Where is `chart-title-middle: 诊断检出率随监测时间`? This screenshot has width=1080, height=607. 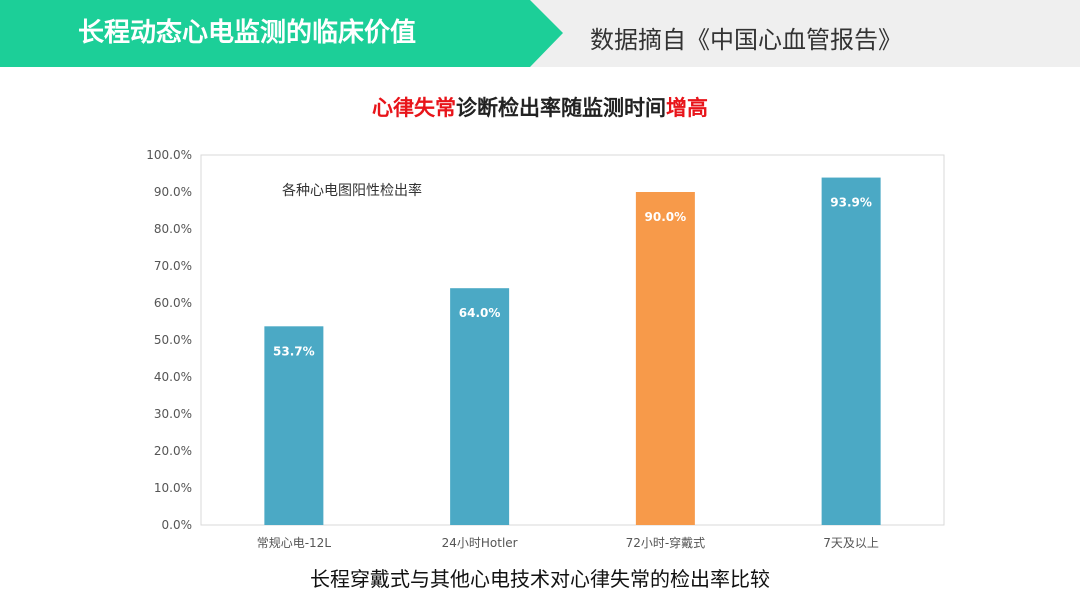 chart-title-middle: 诊断检出率随监测时间 is located at coordinates (561, 108).